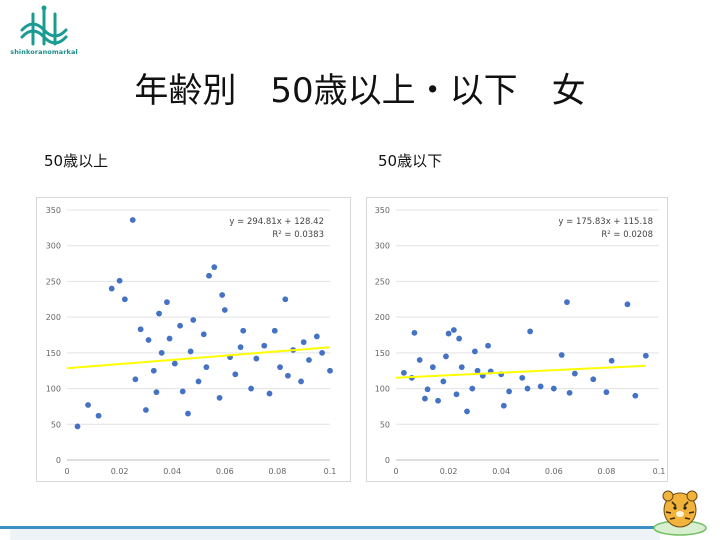  Describe the element at coordinates (360, 91) in the screenshot. I see `page-title: 年齢別 50歳以上・以下 女` at that location.